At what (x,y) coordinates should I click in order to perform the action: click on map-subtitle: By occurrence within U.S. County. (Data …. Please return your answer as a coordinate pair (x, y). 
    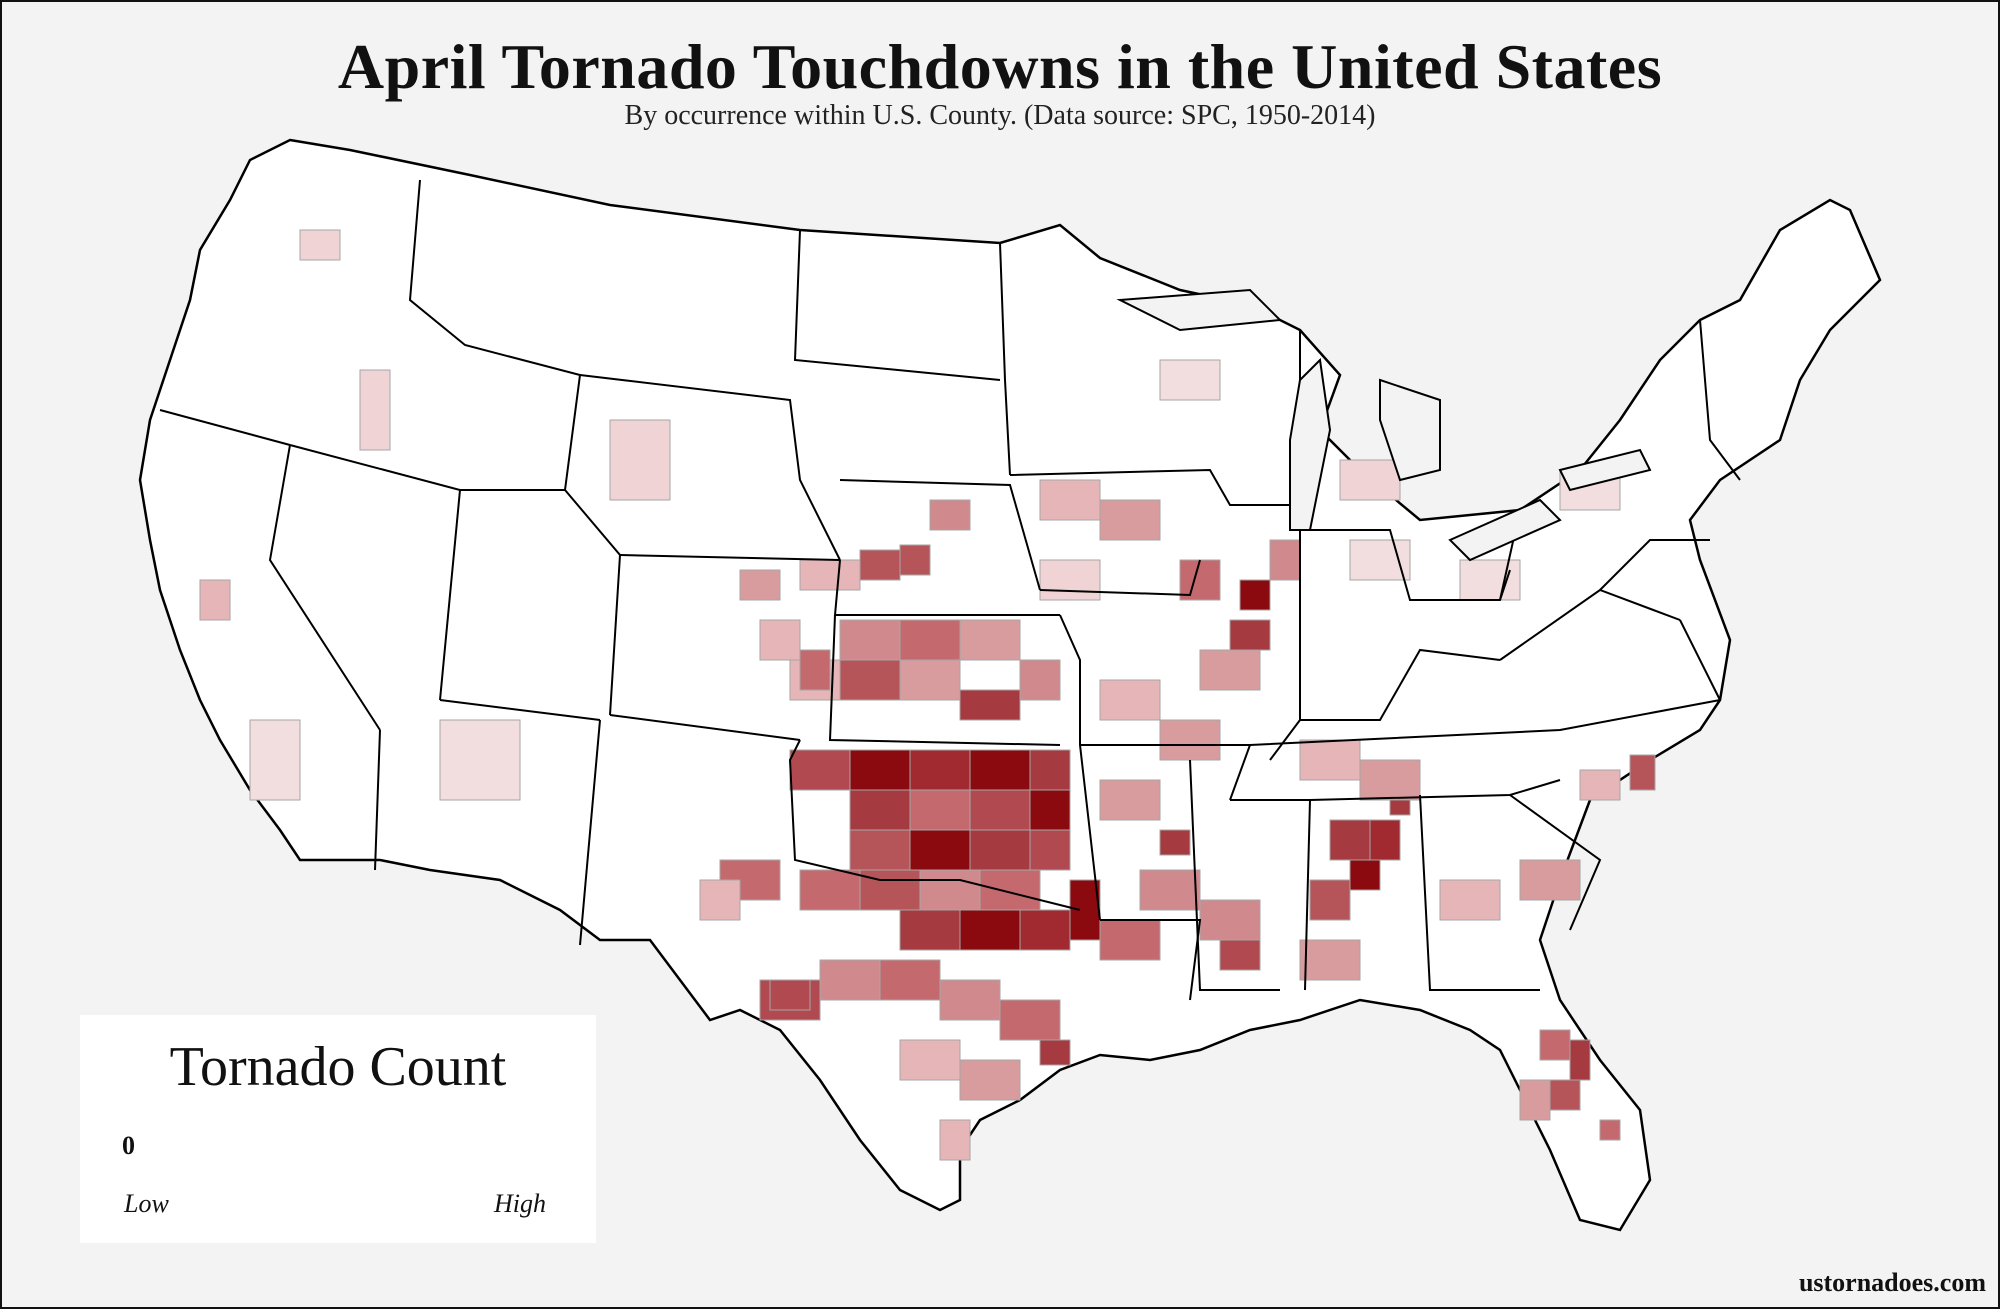
    Looking at the image, I should click on (1000, 115).